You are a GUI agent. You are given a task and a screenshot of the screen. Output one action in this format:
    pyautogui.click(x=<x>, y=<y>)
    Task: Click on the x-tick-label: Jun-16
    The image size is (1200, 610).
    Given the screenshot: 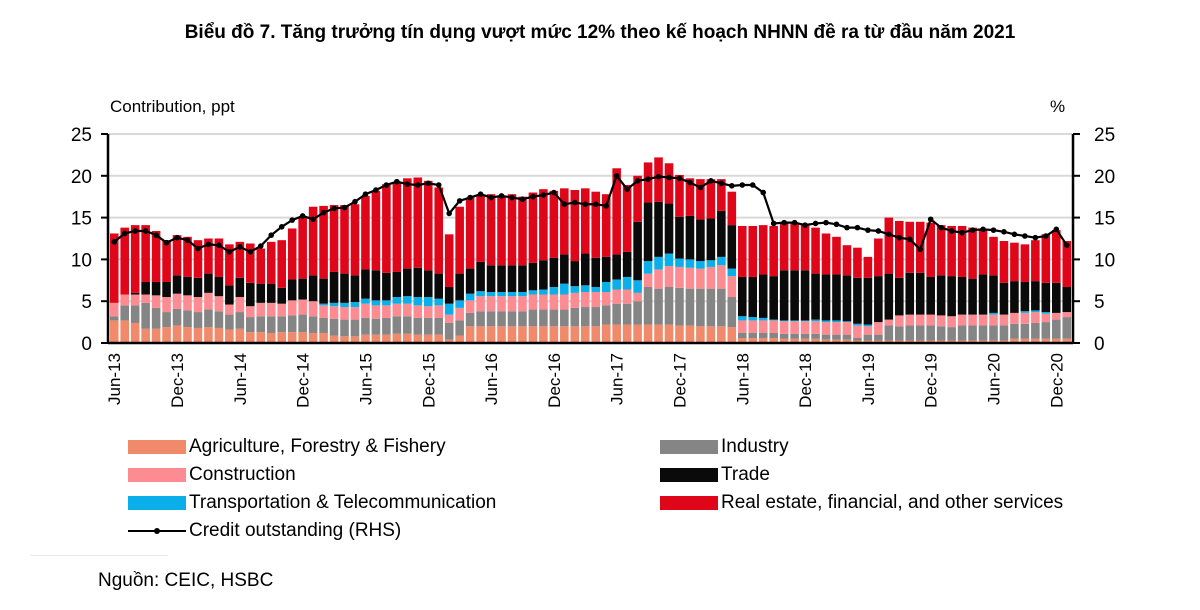 What is the action you would take?
    pyautogui.click(x=491, y=379)
    